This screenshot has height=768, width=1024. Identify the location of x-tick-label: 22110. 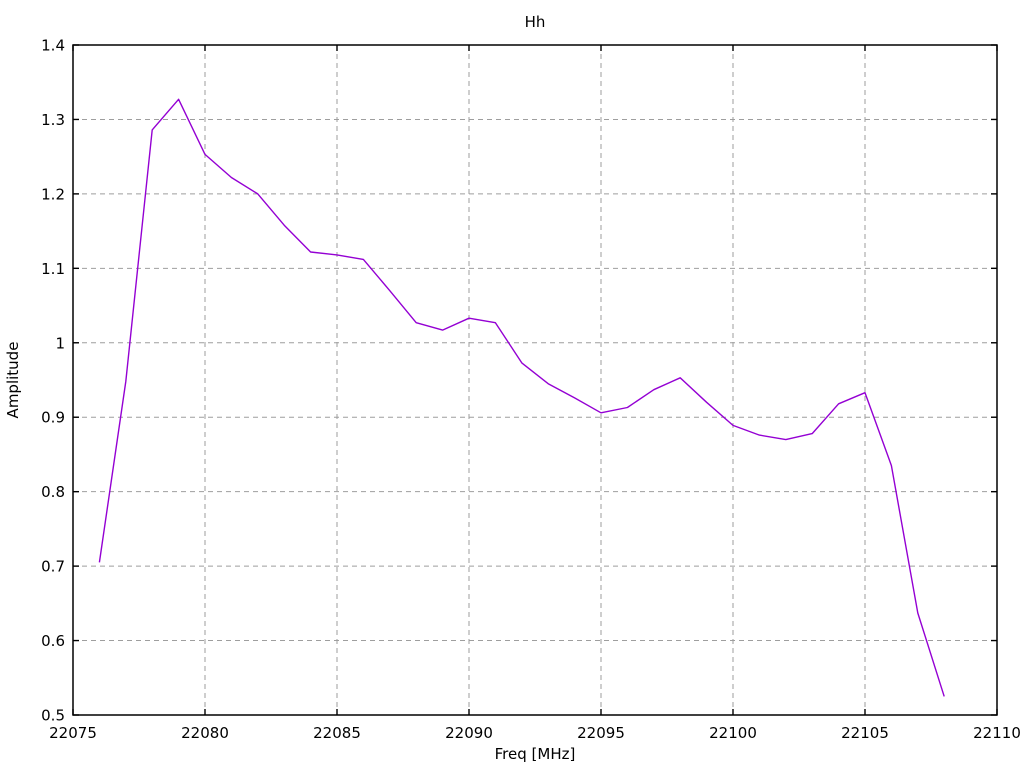
(997, 733).